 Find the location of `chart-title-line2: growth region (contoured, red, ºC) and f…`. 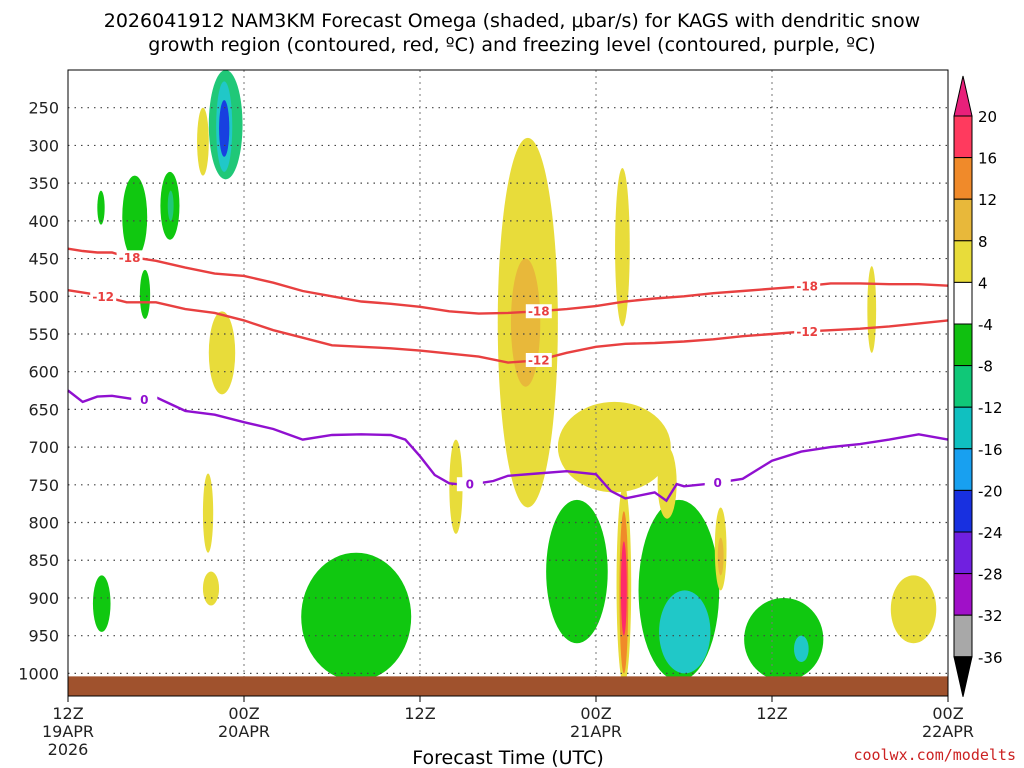

chart-title-line2: growth region (contoured, red, ºC) and f… is located at coordinates (511, 45).